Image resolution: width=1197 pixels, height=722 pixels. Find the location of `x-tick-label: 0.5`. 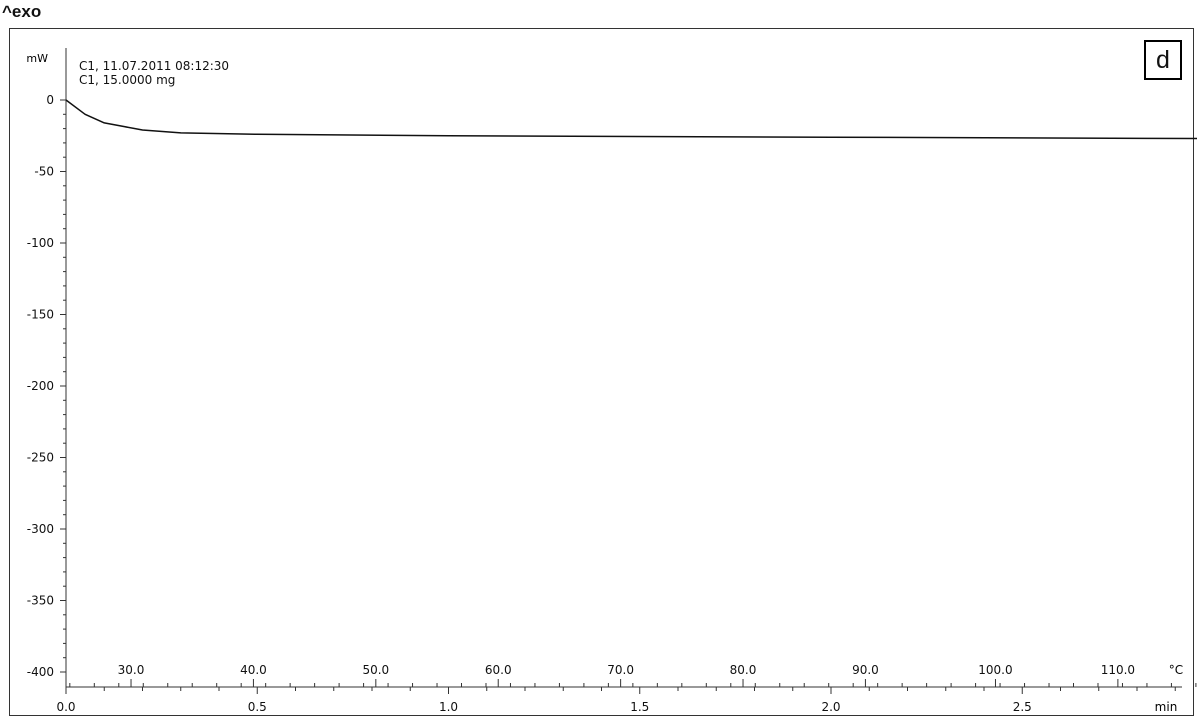

x-tick-label: 0.5 is located at coordinates (257, 707).